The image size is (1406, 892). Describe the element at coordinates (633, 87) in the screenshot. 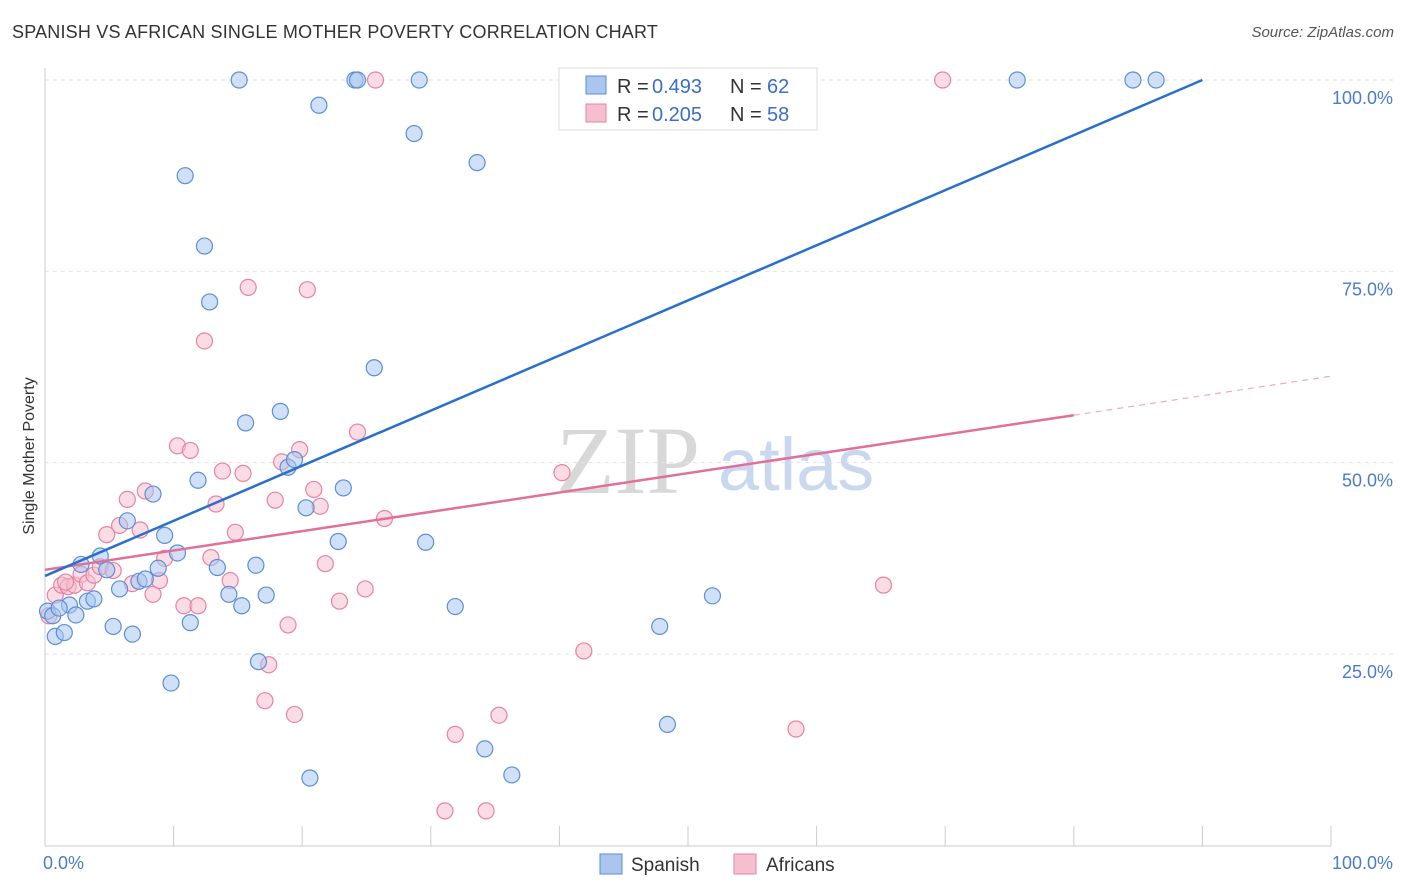

I see `legend-r-label-spanish: R =` at that location.